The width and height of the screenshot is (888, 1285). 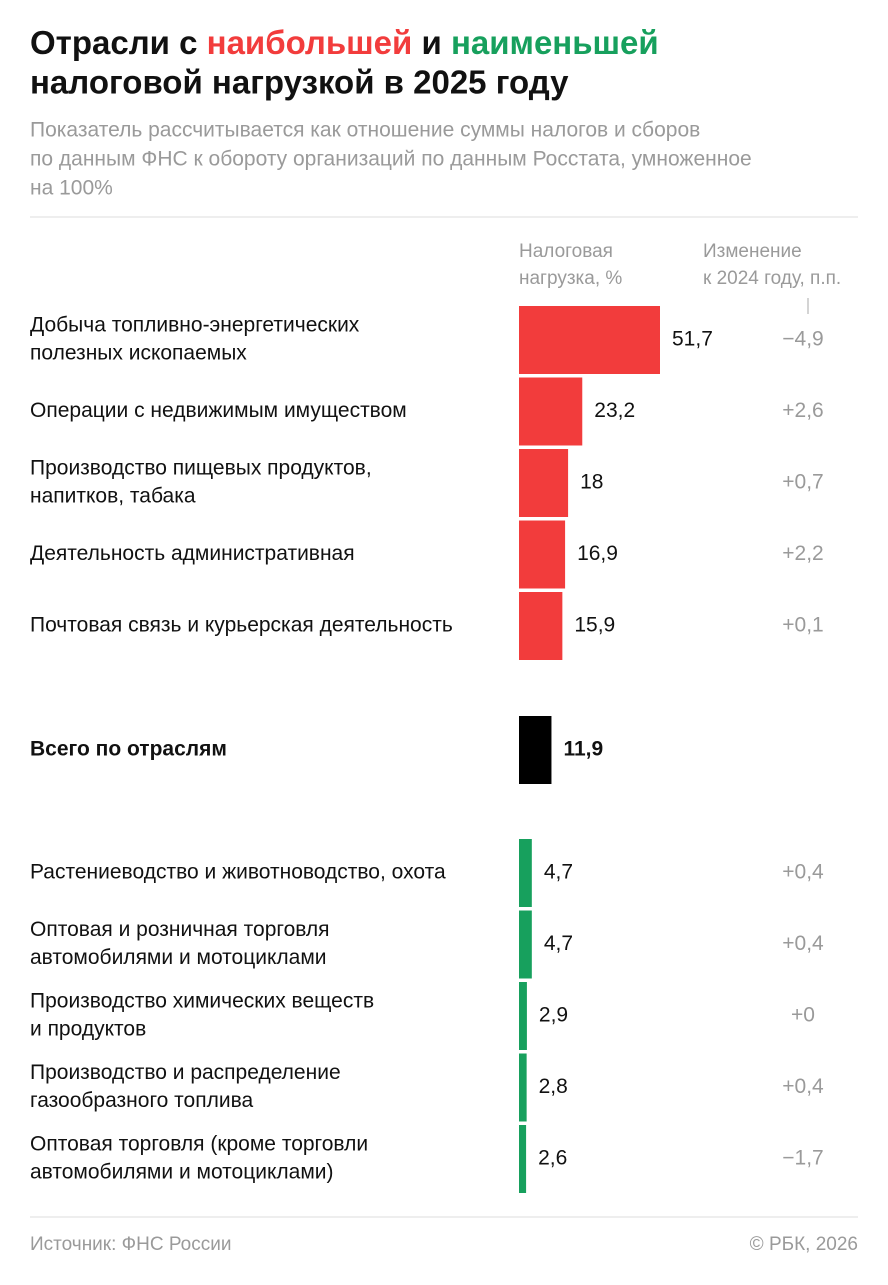 What do you see at coordinates (310, 42) in the screenshot?
I see `title-part: наибольшей` at bounding box center [310, 42].